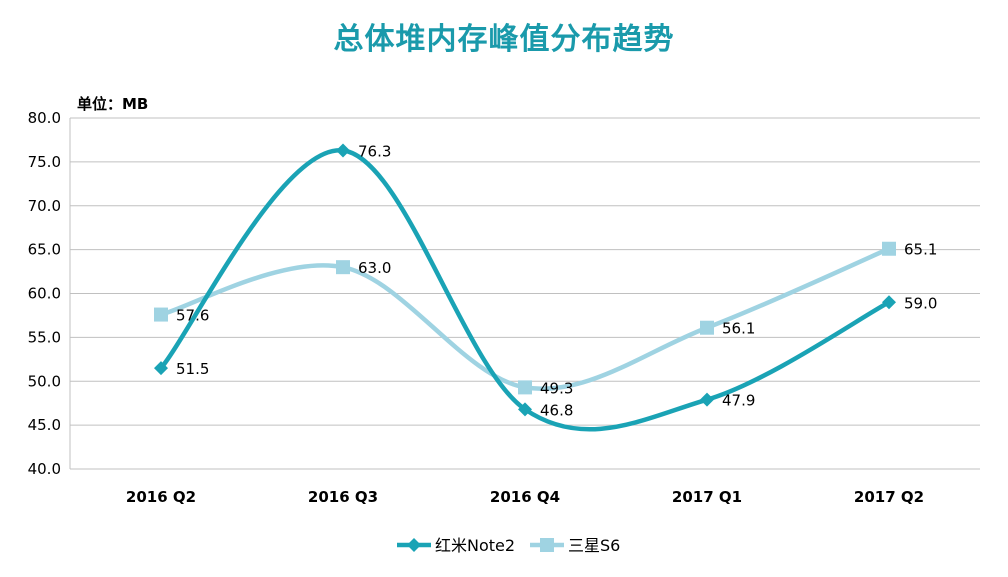 The width and height of the screenshot is (1008, 577). I want to click on data-label: 56.1, so click(738, 329).